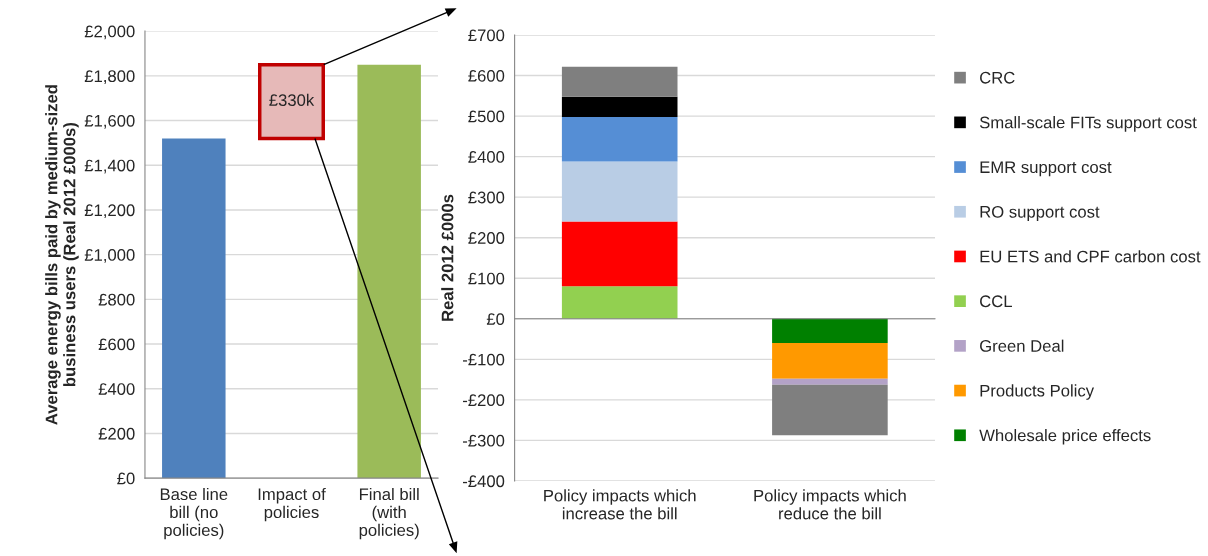 The image size is (1208, 556). I want to click on y-tick-label: £800, so click(116, 299).